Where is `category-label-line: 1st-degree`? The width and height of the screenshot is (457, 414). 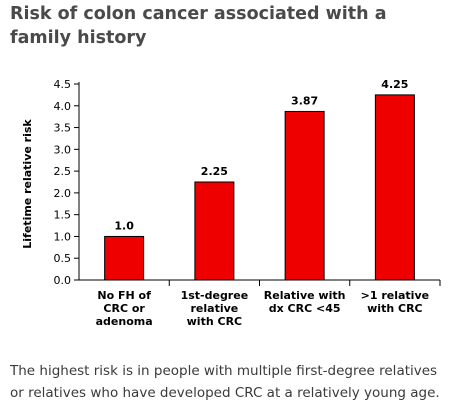 category-label-line: 1st-degree is located at coordinates (215, 295).